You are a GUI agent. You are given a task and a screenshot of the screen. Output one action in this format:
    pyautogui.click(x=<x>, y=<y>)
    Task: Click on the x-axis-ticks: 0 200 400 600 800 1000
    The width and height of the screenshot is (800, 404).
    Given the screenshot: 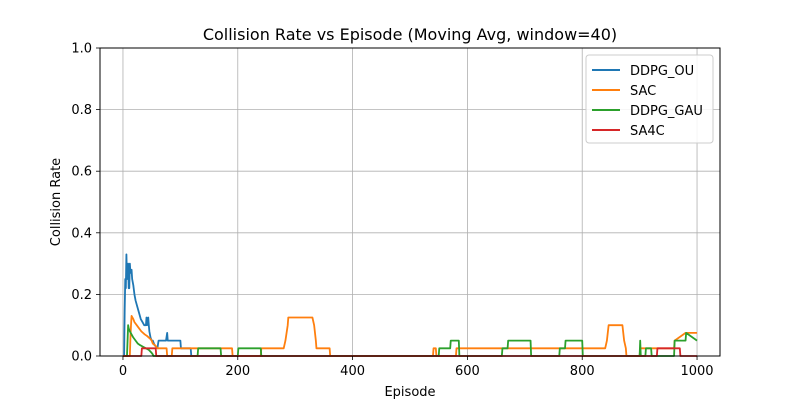 What is the action you would take?
    pyautogui.click(x=416, y=367)
    